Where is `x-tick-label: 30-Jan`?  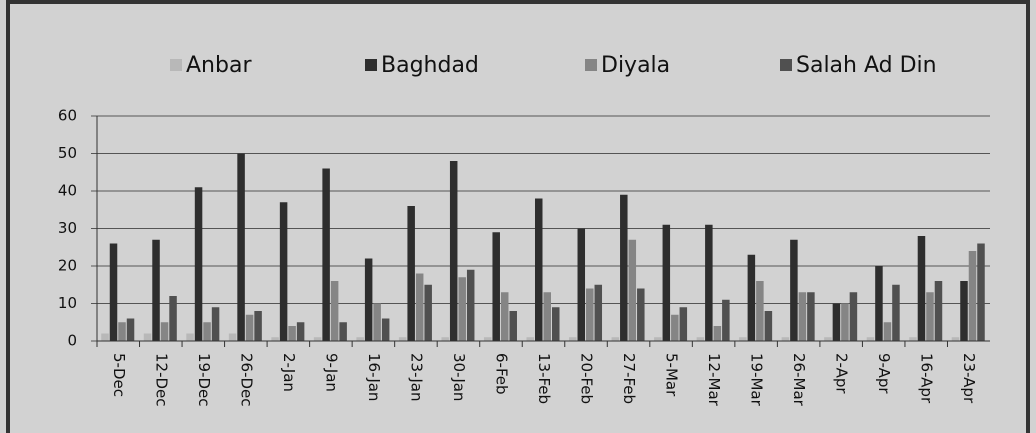 x-tick-label: 30-Jan is located at coordinates (459, 377).